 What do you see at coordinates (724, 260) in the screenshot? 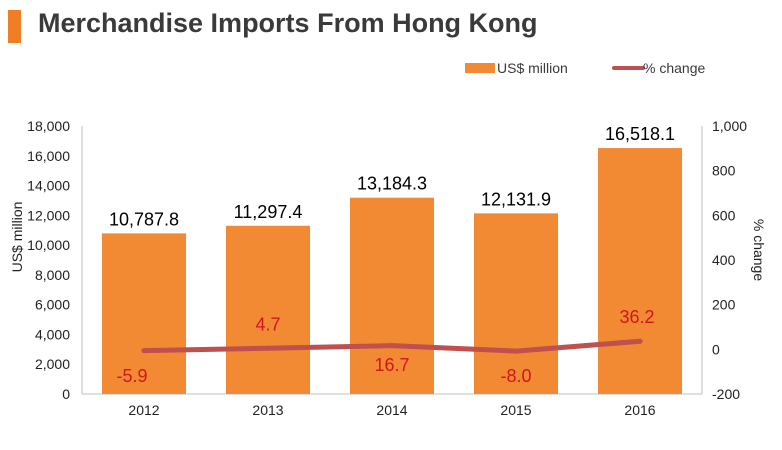
I see `y2-tick-label: 400` at bounding box center [724, 260].